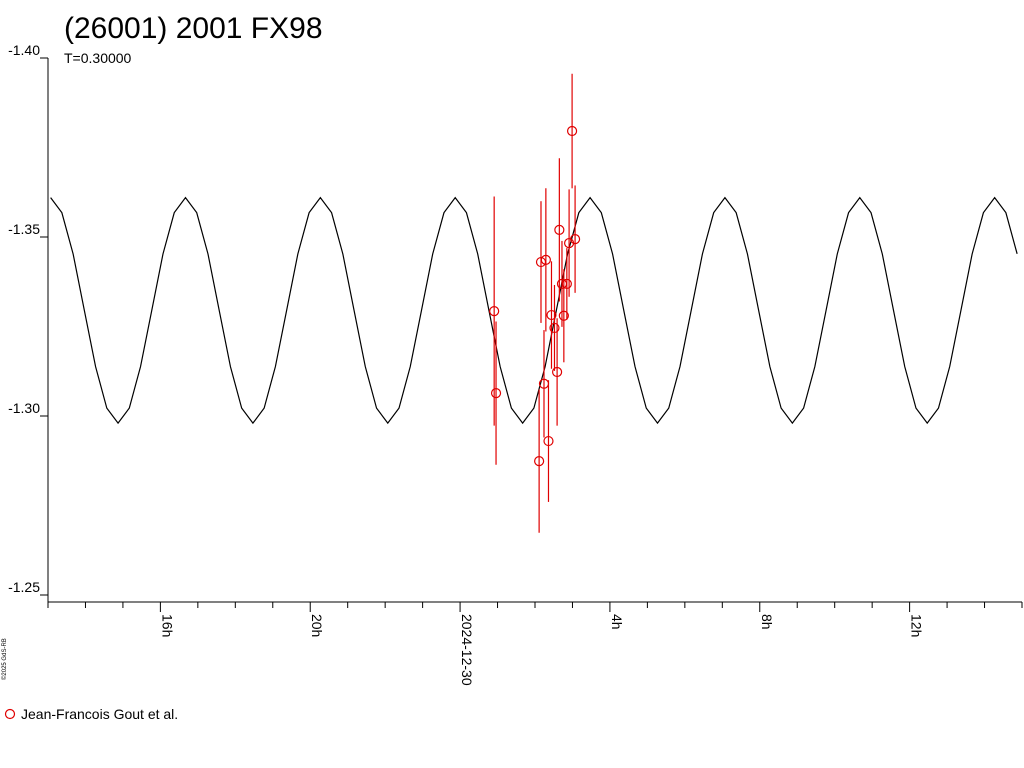  I want to click on legend-label: Jean-Francois Gout et al., so click(99, 714).